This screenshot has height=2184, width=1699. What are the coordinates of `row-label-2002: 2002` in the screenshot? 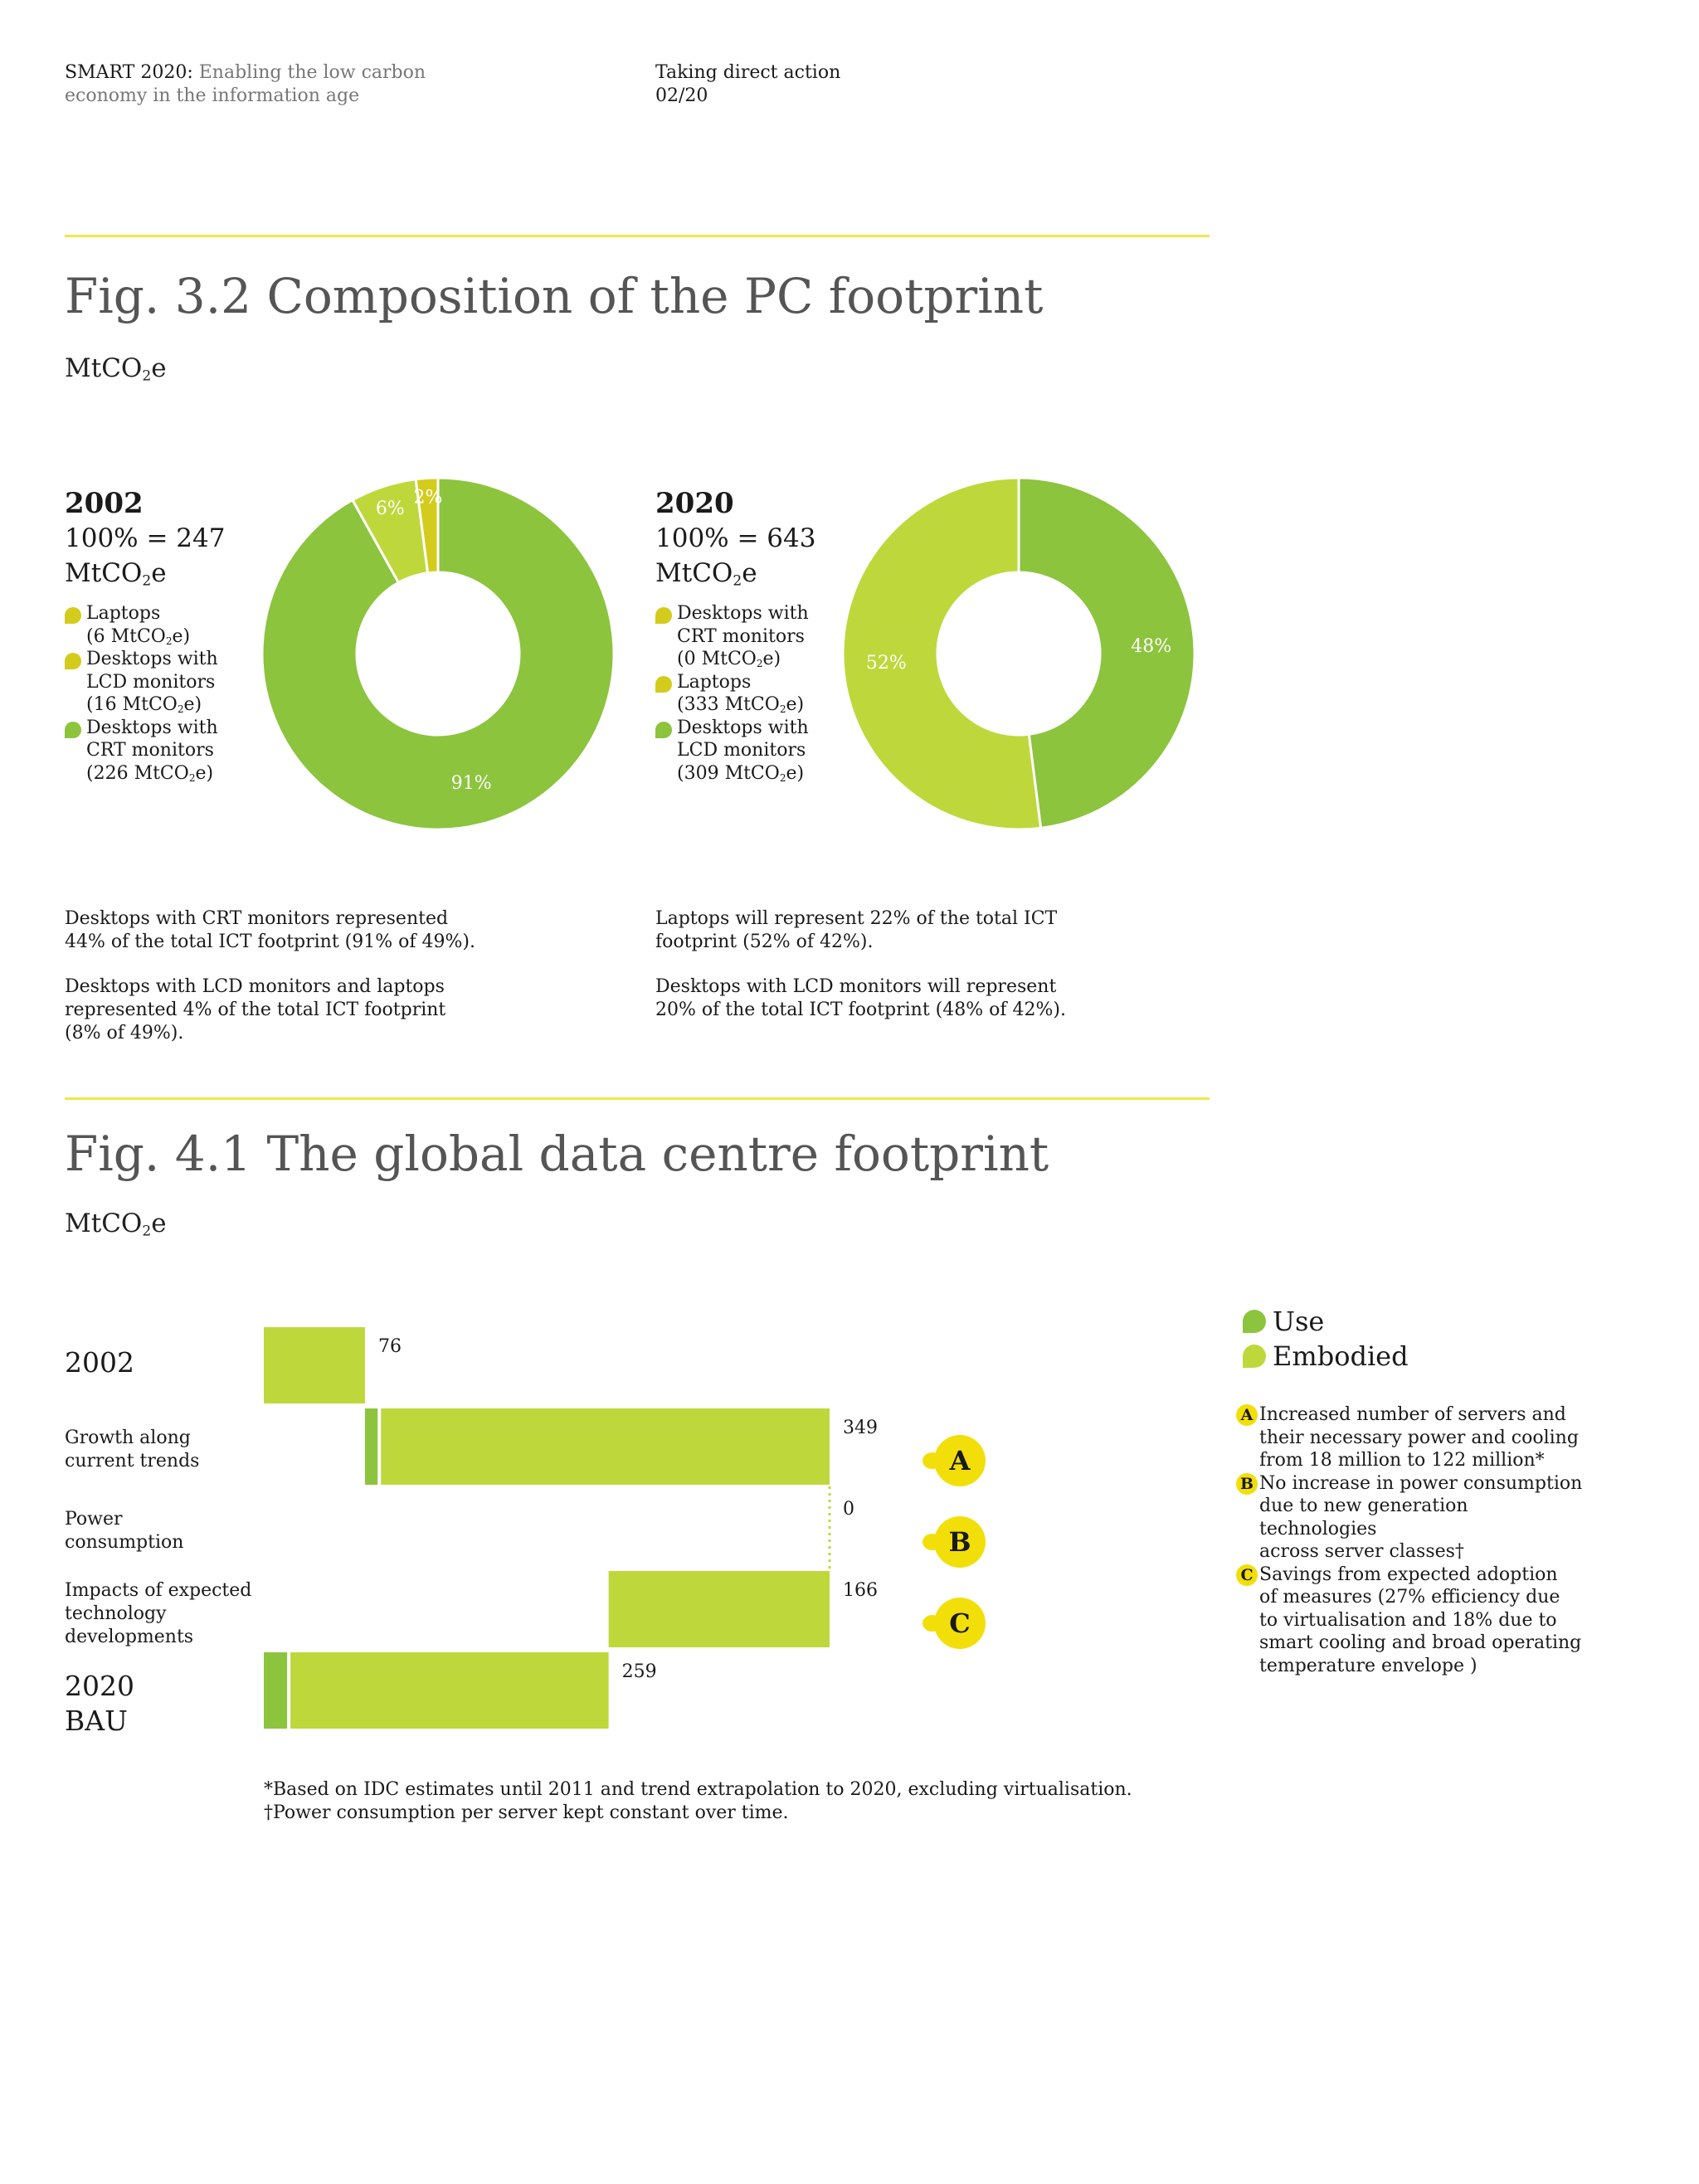 It's located at (99, 1362).